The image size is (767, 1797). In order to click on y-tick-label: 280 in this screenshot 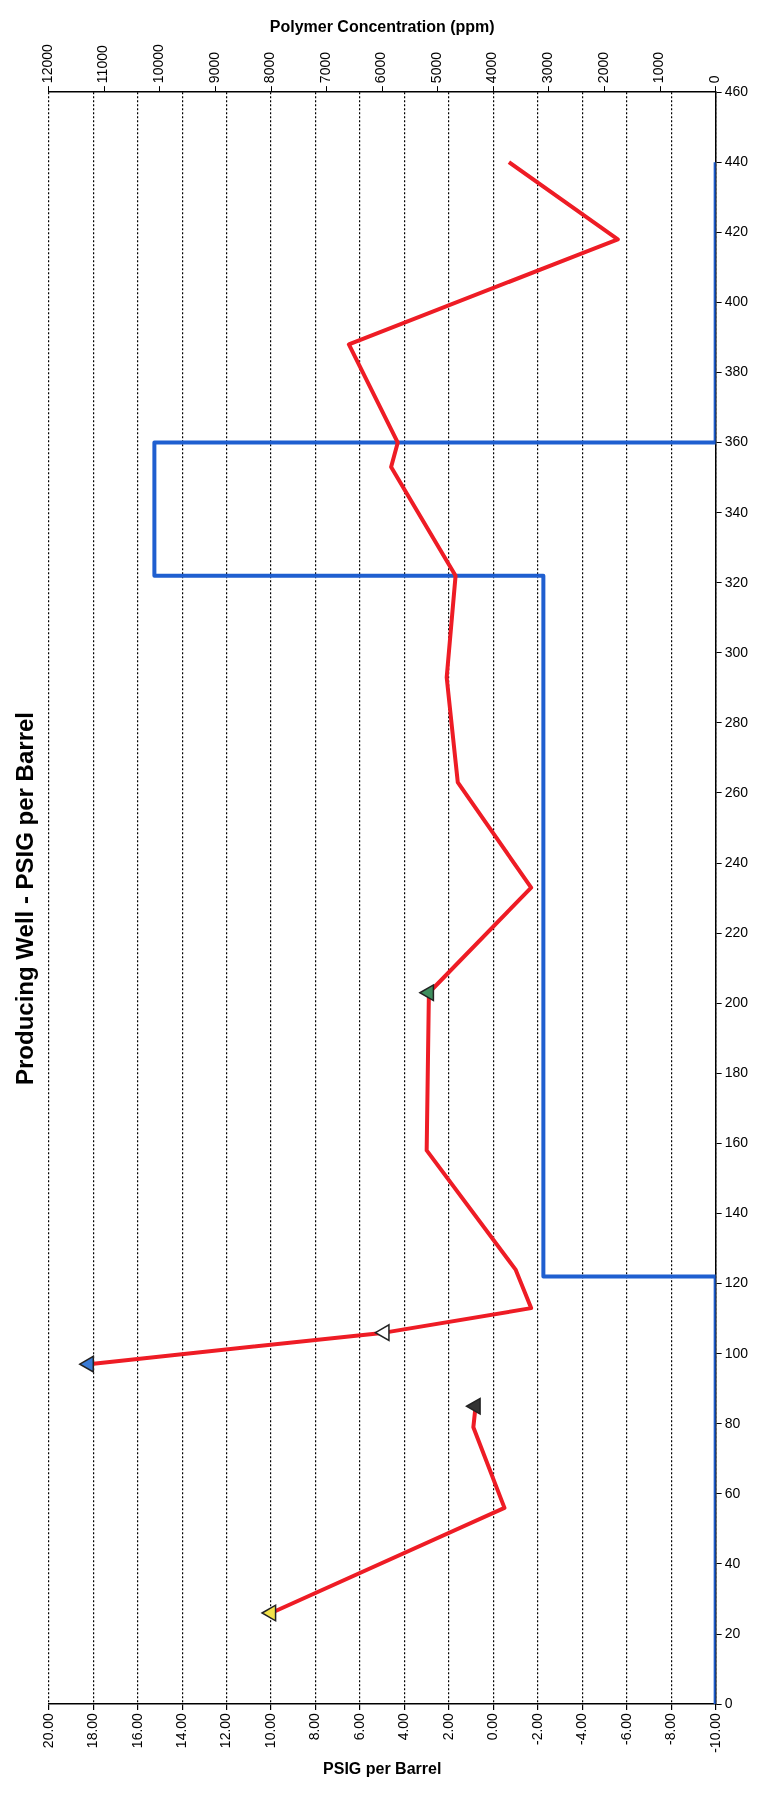, I will do `click(736, 721)`.